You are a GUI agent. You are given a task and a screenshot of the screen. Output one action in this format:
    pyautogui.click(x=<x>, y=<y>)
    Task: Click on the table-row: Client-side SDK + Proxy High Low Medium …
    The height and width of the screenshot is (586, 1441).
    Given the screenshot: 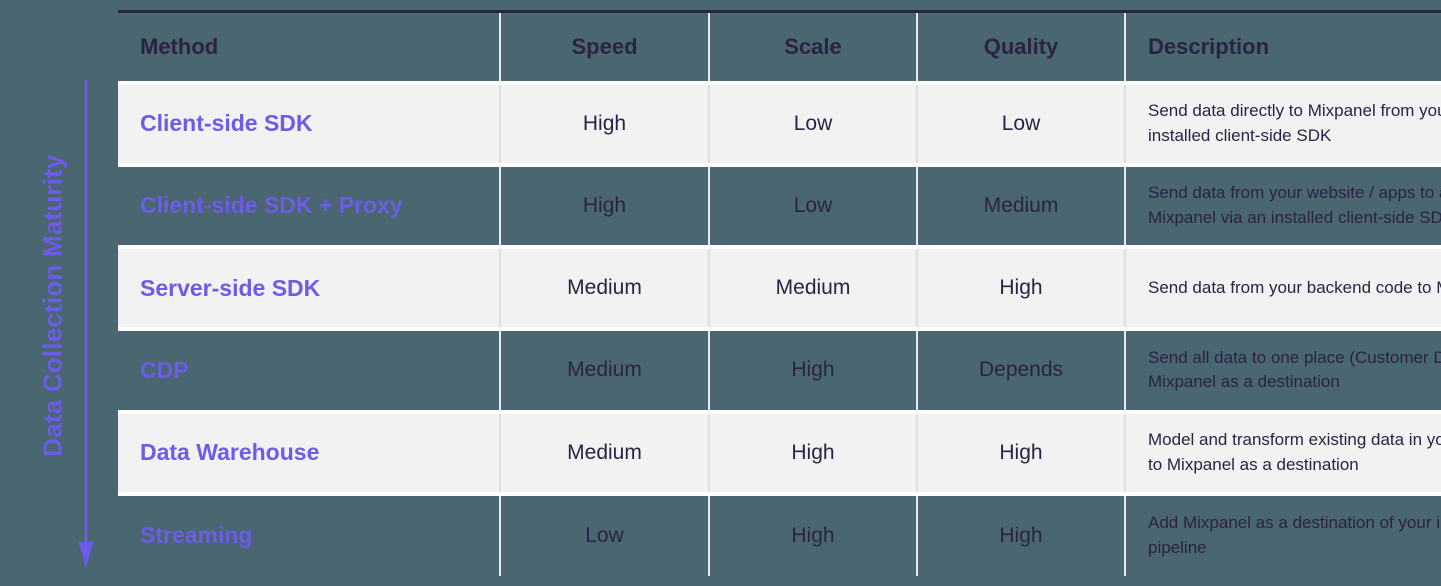 What is the action you would take?
    pyautogui.click(x=779, y=205)
    